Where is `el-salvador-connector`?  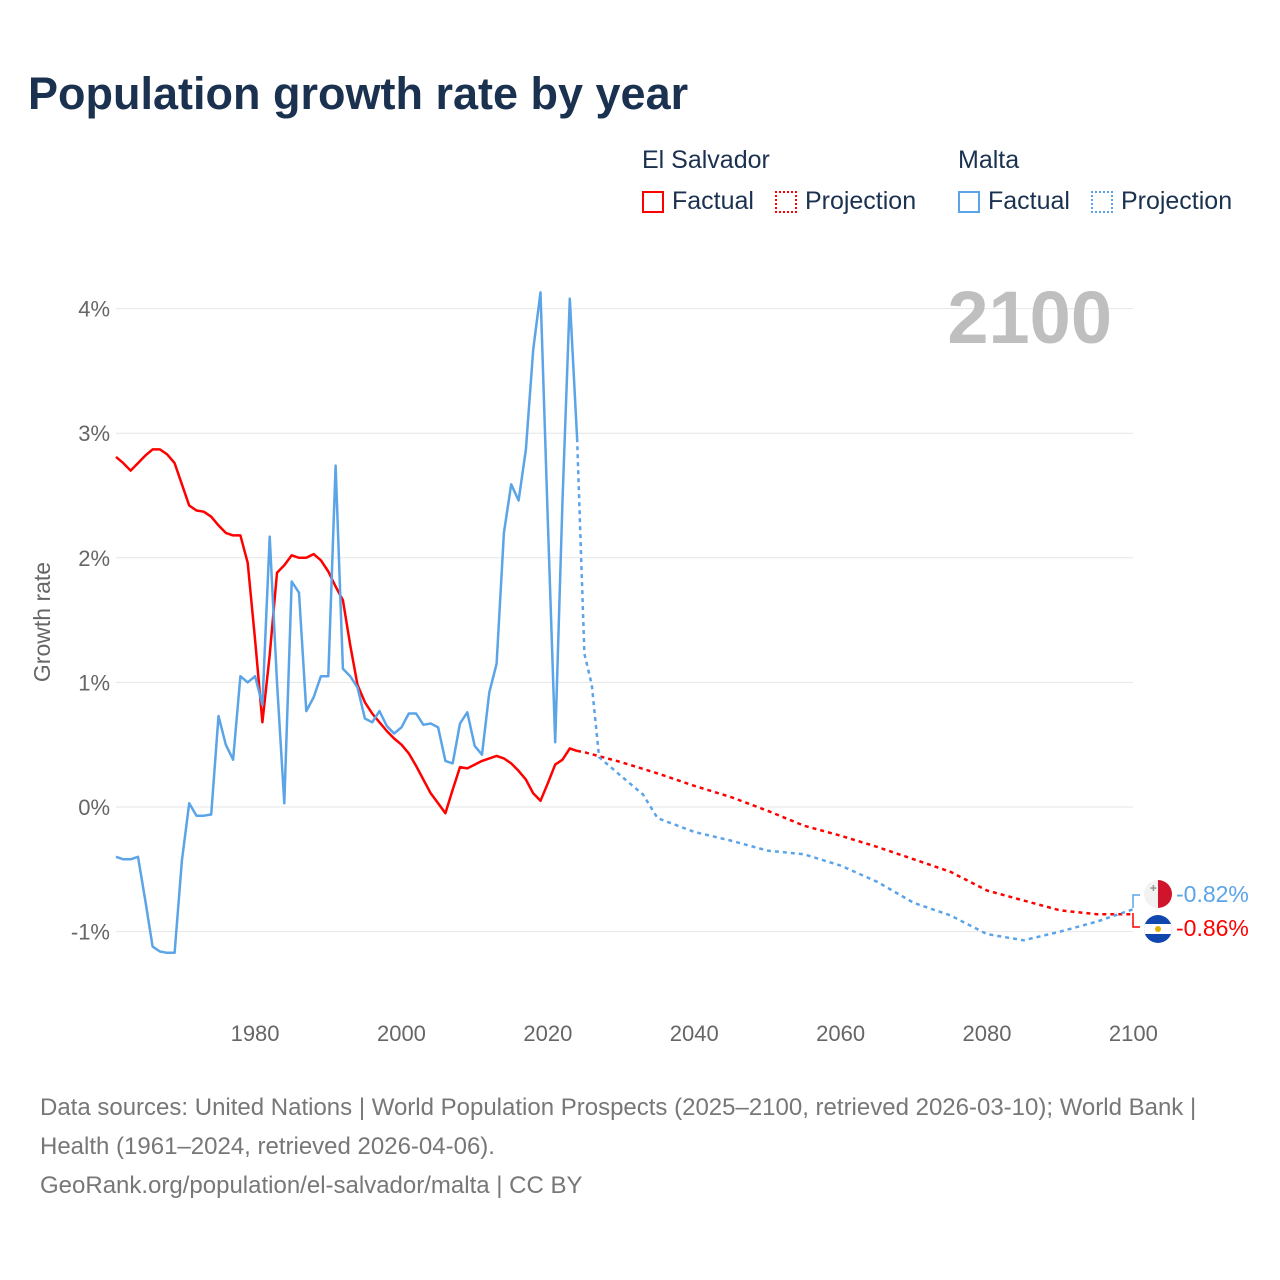
el-salvador-connector is located at coordinates (1136, 920).